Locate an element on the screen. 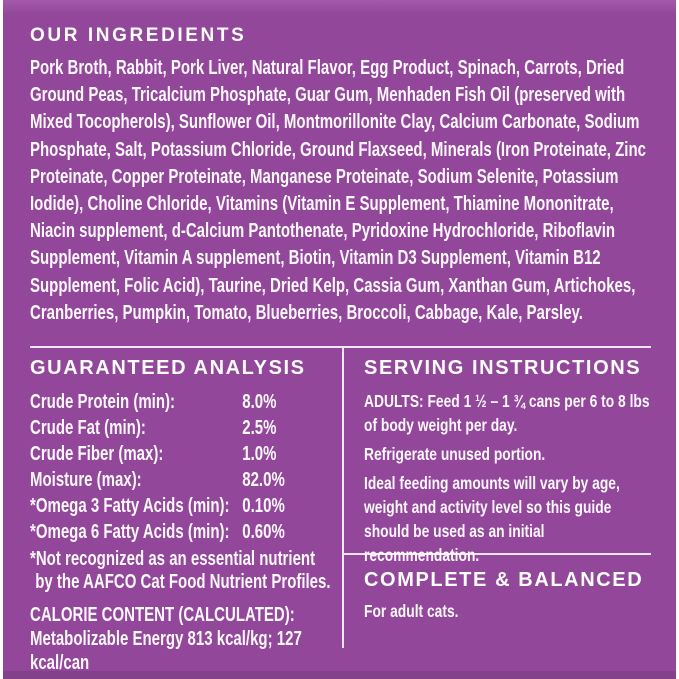 Image resolution: width=679 pixels, height=679 pixels. analysis-row: Crude Protein (min): 8.0% is located at coordinates (181, 402).